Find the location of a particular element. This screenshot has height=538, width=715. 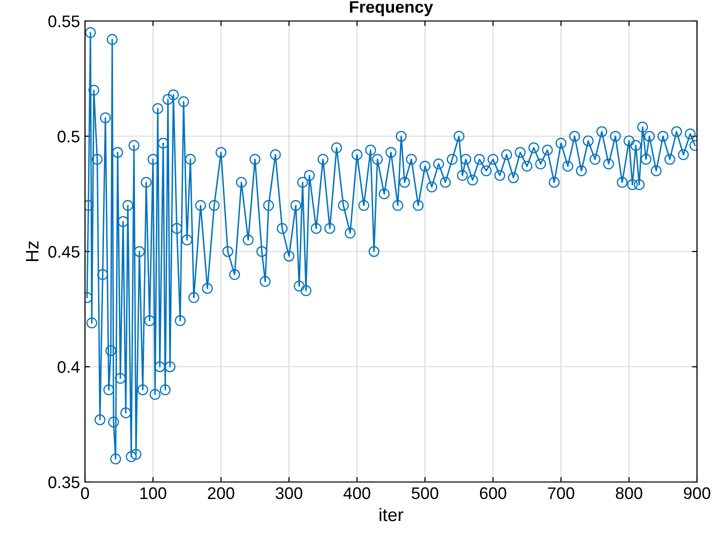

x-tick-label: 700 is located at coordinates (561, 493).